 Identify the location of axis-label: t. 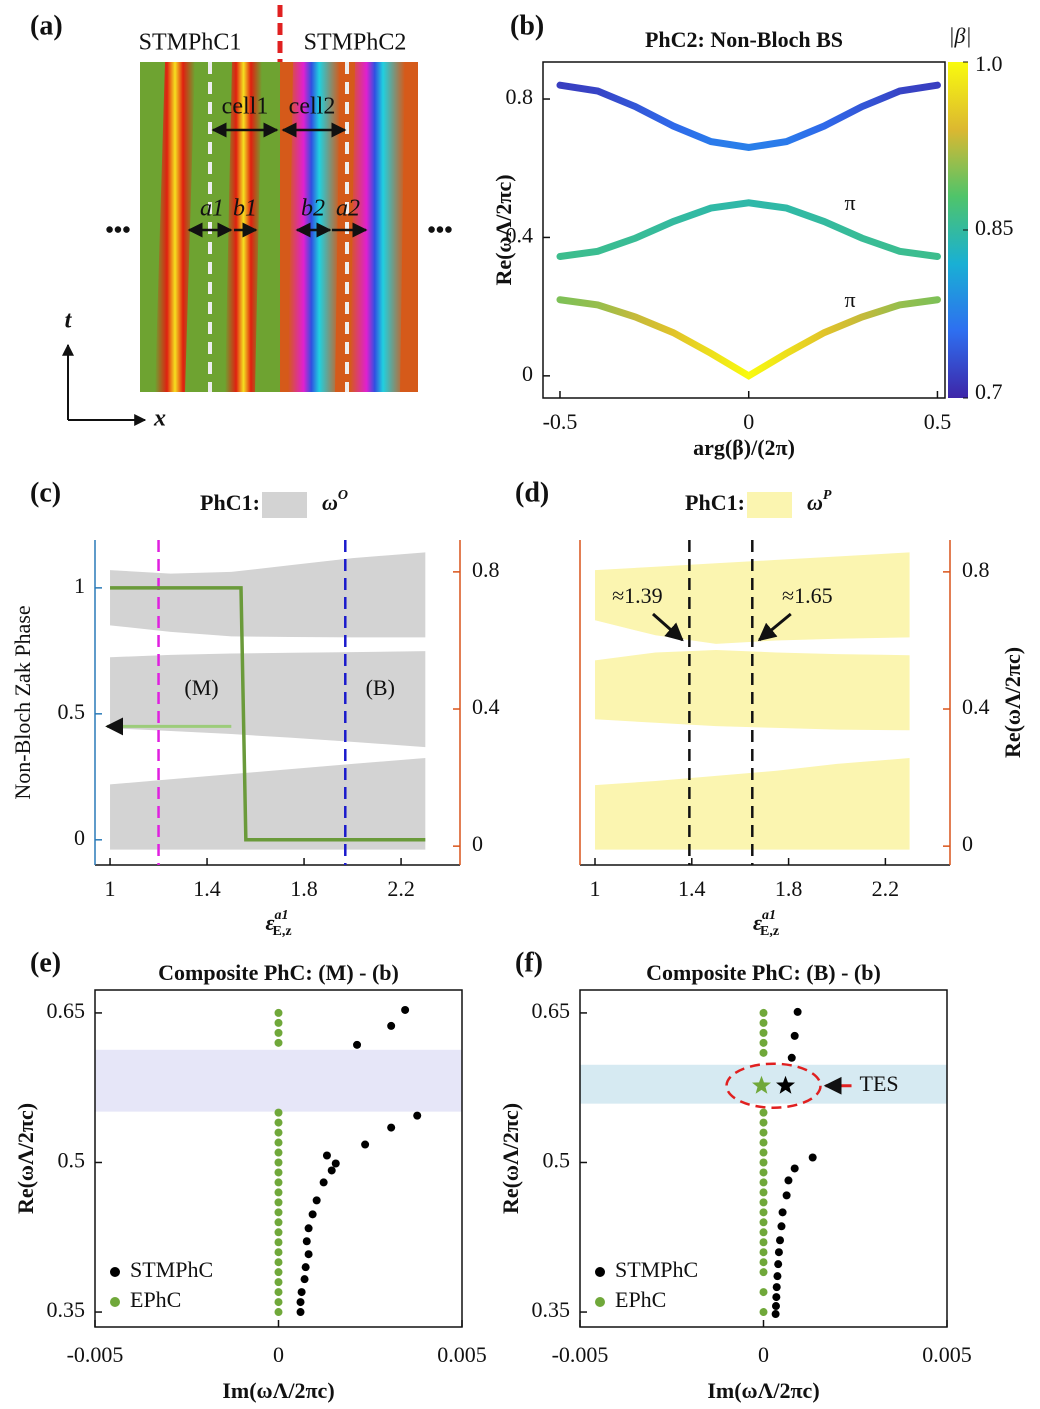
(69, 321).